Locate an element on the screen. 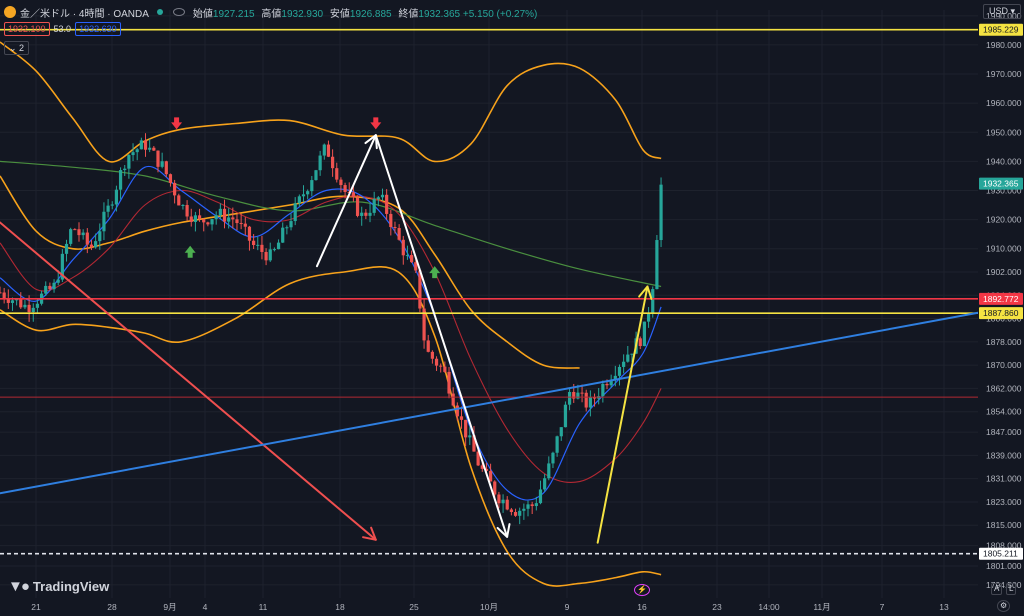  price-label: 1887.860 is located at coordinates (1001, 313).